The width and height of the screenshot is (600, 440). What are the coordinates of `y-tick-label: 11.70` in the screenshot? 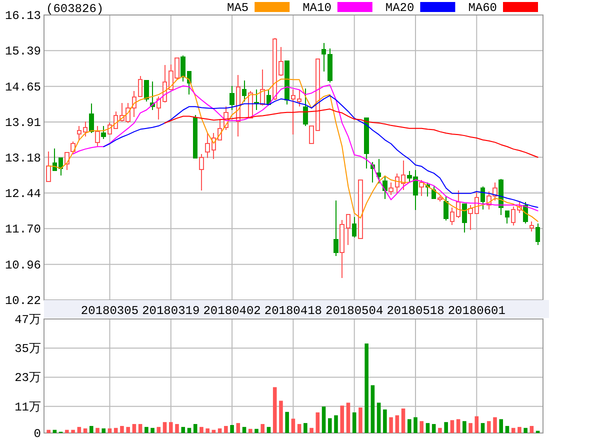 It's located at (22, 229).